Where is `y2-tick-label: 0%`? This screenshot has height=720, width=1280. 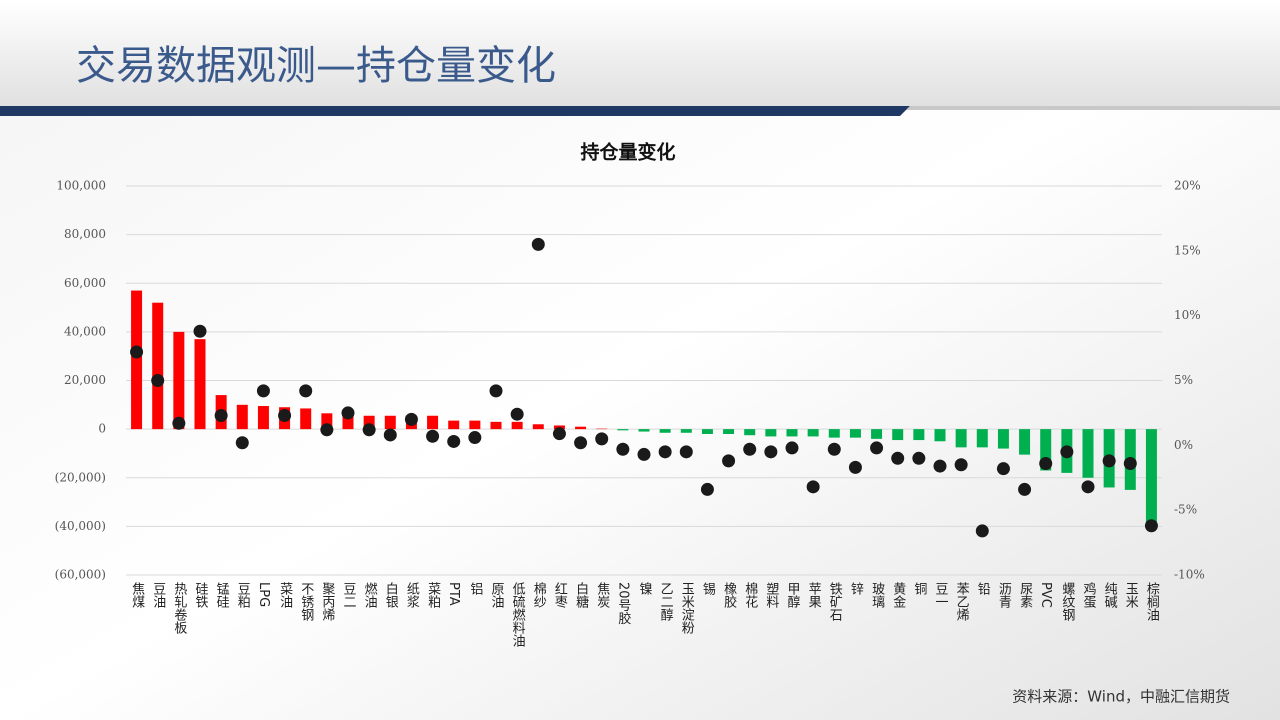 y2-tick-label: 0% is located at coordinates (1183, 445).